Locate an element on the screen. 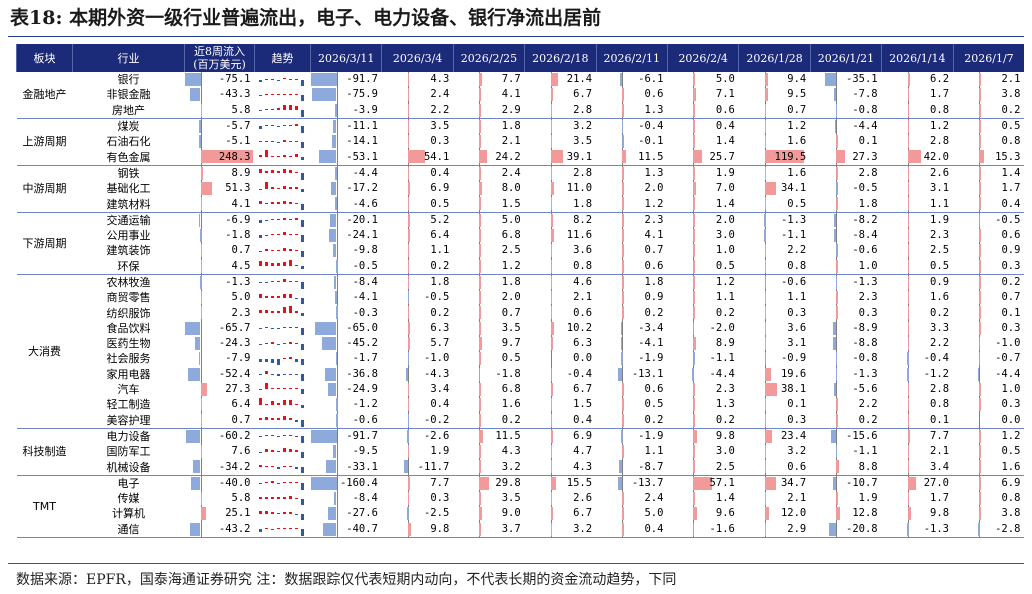  table-row: 美容护理 0.7 -0.6 -0.2 0.2 0.4 0.2 0.2 0.3 0.2 0.1 0.0 is located at coordinates (521, 420).